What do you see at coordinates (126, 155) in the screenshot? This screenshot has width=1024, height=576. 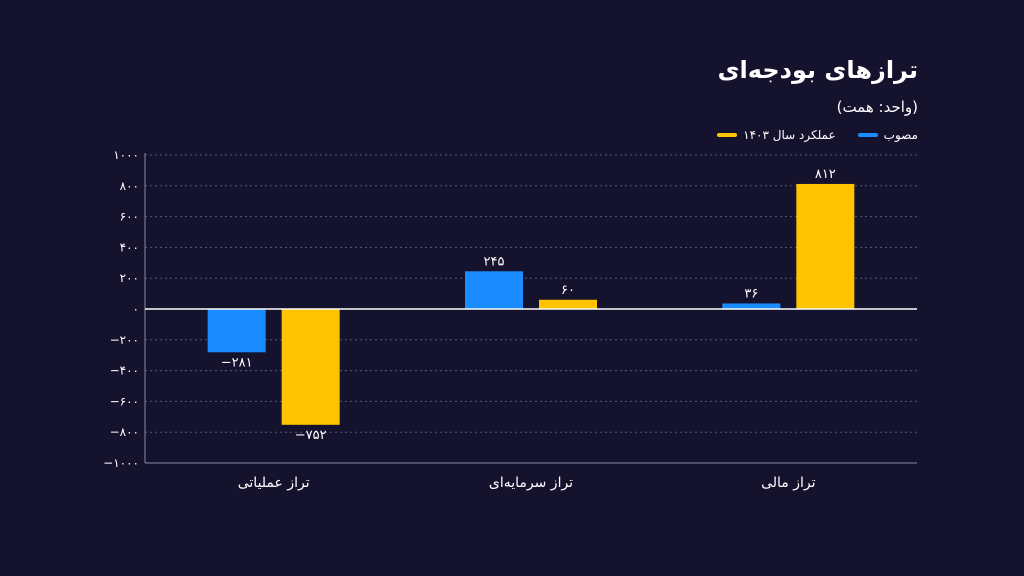 I see `y-tick-label: ۱۰۰۰` at bounding box center [126, 155].